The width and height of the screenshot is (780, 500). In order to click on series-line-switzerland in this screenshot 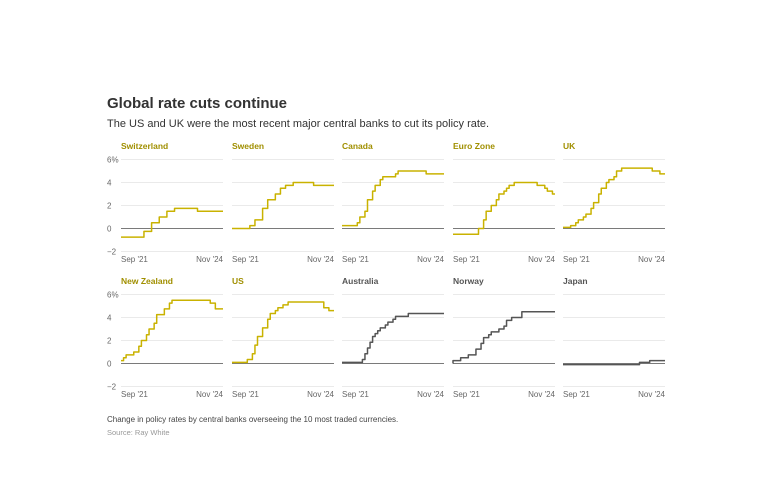, I will do `click(172, 222)`.